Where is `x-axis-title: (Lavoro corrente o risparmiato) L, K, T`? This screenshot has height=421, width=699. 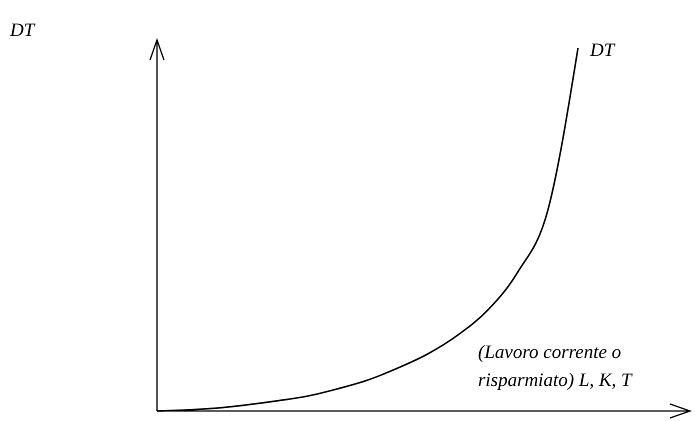 x-axis-title: (Lavoro corrente o risparmiato) L, K, T is located at coordinates (556, 366).